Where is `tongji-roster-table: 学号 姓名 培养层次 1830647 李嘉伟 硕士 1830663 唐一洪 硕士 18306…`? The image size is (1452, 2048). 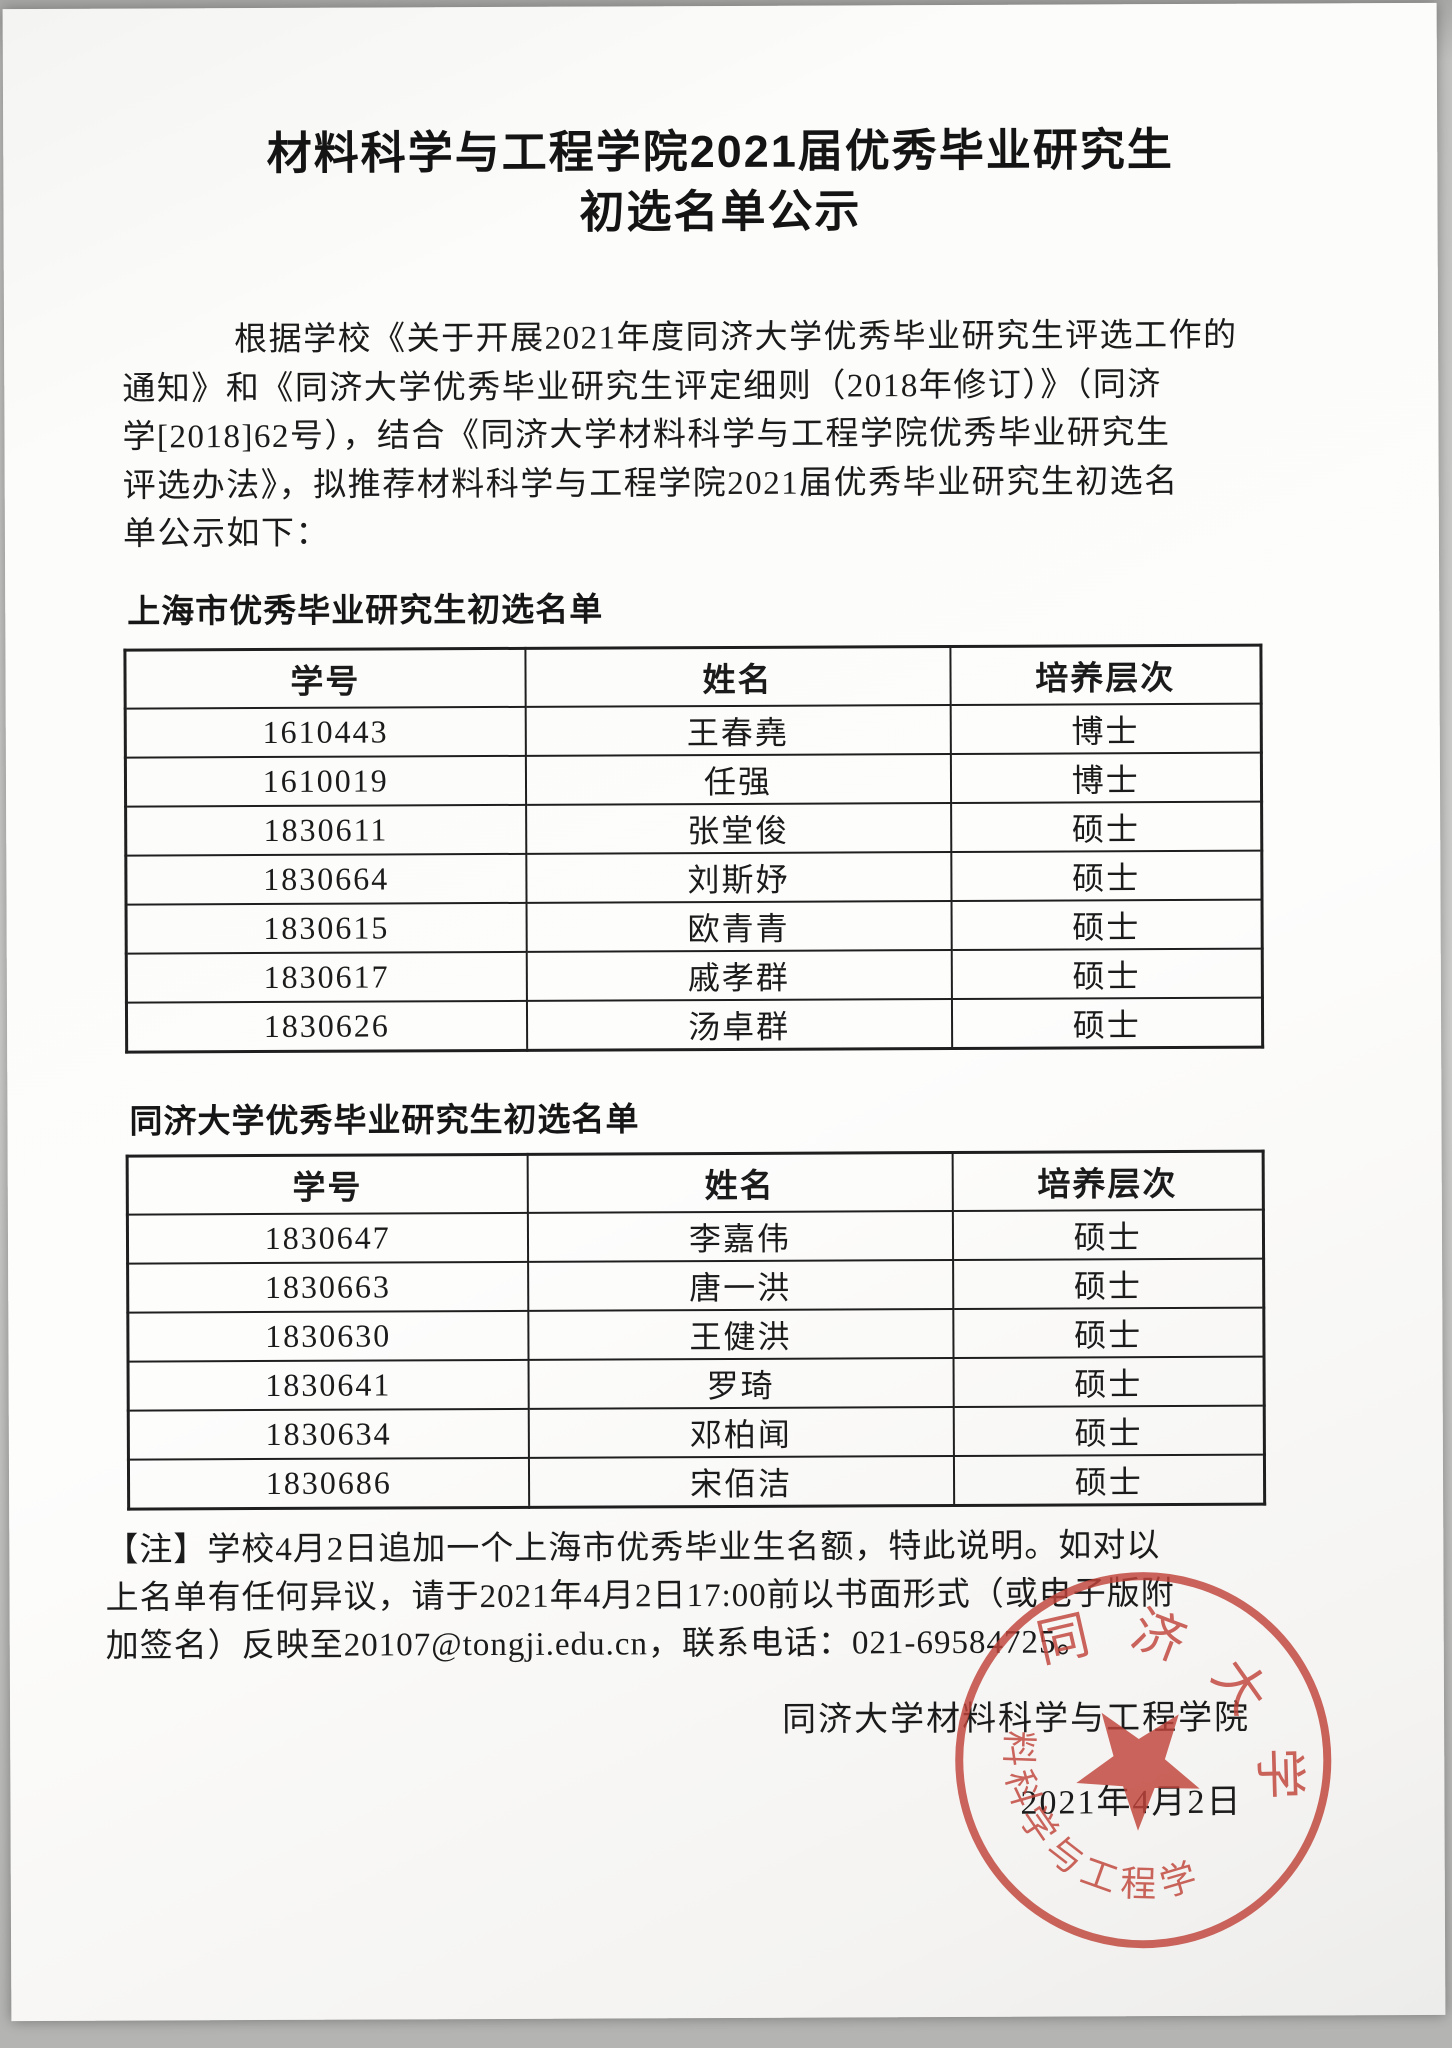
tongji-roster-table: 学号 姓名 培养层次 1830647 李嘉伟 硕士 1830663 唐一洪 硕士 18306… is located at coordinates (696, 1330).